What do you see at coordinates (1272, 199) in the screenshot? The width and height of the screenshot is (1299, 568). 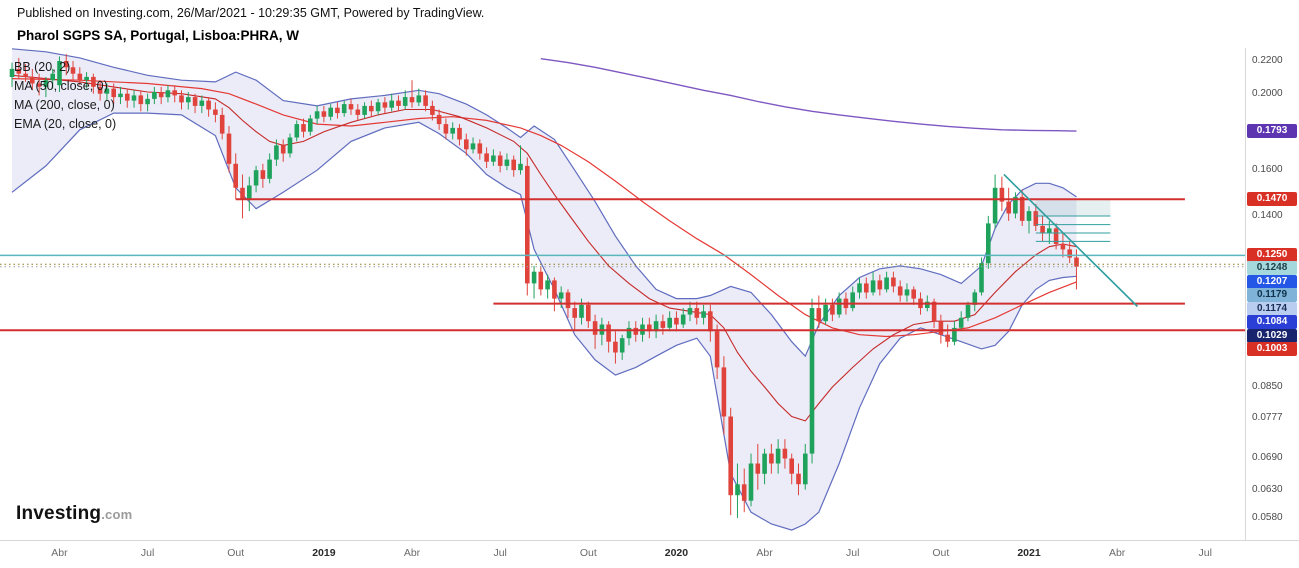 I see `price-tag: 0.1470` at bounding box center [1272, 199].